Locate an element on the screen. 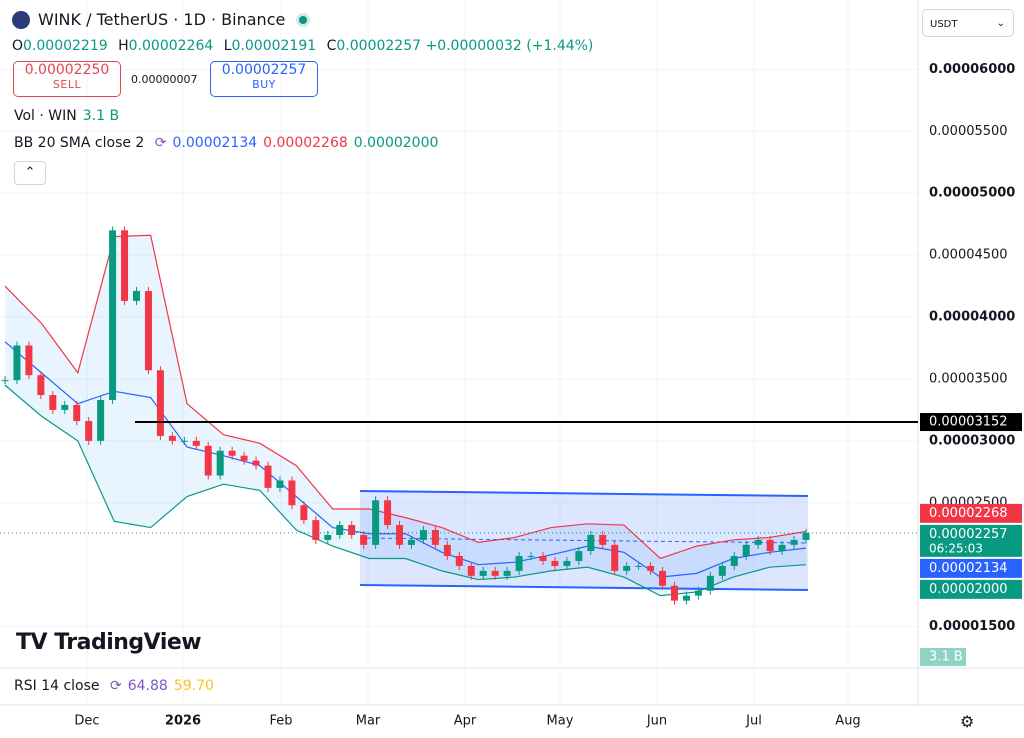 The image size is (1024, 738). y-tick-label: 0.00005000 is located at coordinates (972, 193).